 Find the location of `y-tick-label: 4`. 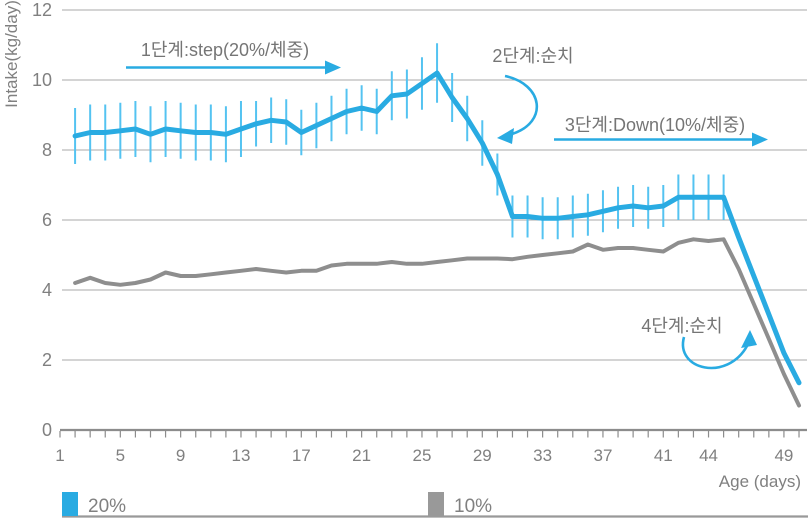

y-tick-label: 4 is located at coordinates (47, 290).